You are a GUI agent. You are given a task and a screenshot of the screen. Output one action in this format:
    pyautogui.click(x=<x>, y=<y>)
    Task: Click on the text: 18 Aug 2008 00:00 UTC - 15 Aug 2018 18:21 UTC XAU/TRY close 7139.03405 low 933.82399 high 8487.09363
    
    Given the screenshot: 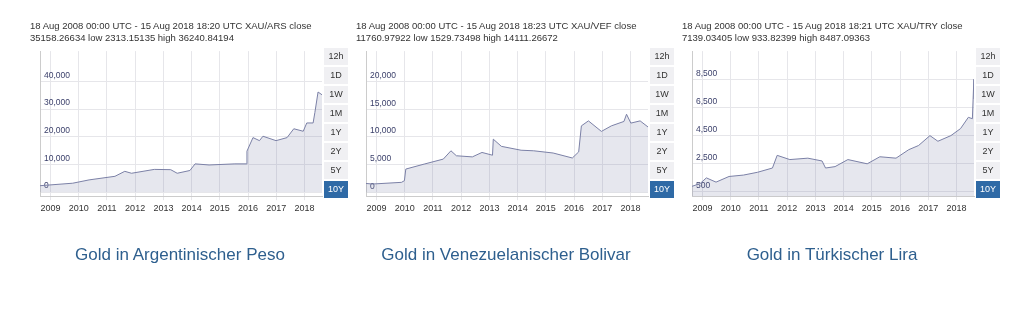 What is the action you would take?
    pyautogui.click(x=823, y=32)
    